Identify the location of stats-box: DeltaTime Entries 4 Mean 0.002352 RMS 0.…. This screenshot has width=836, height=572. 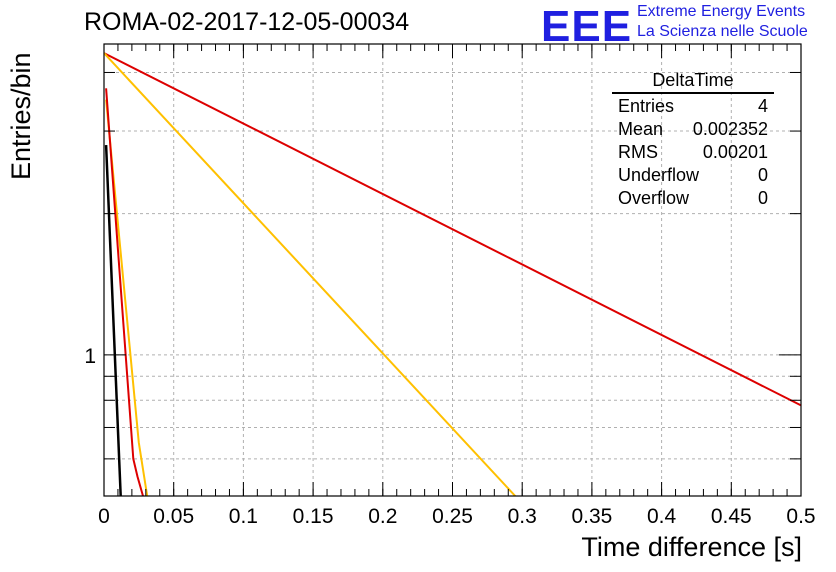
(693, 140).